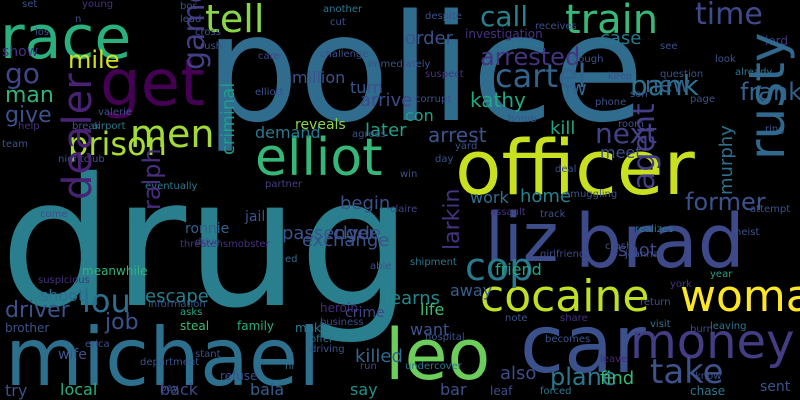  I want to click on word-bank: next, so click(626, 133).